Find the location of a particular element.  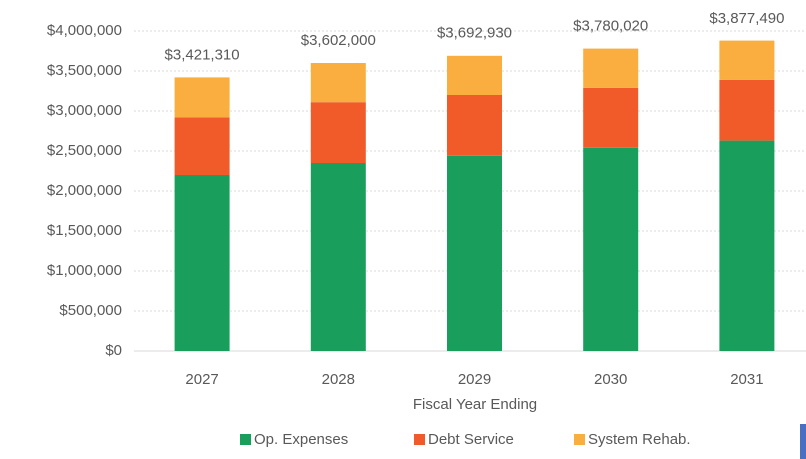

total-label: $3,877,490 is located at coordinates (746, 18).